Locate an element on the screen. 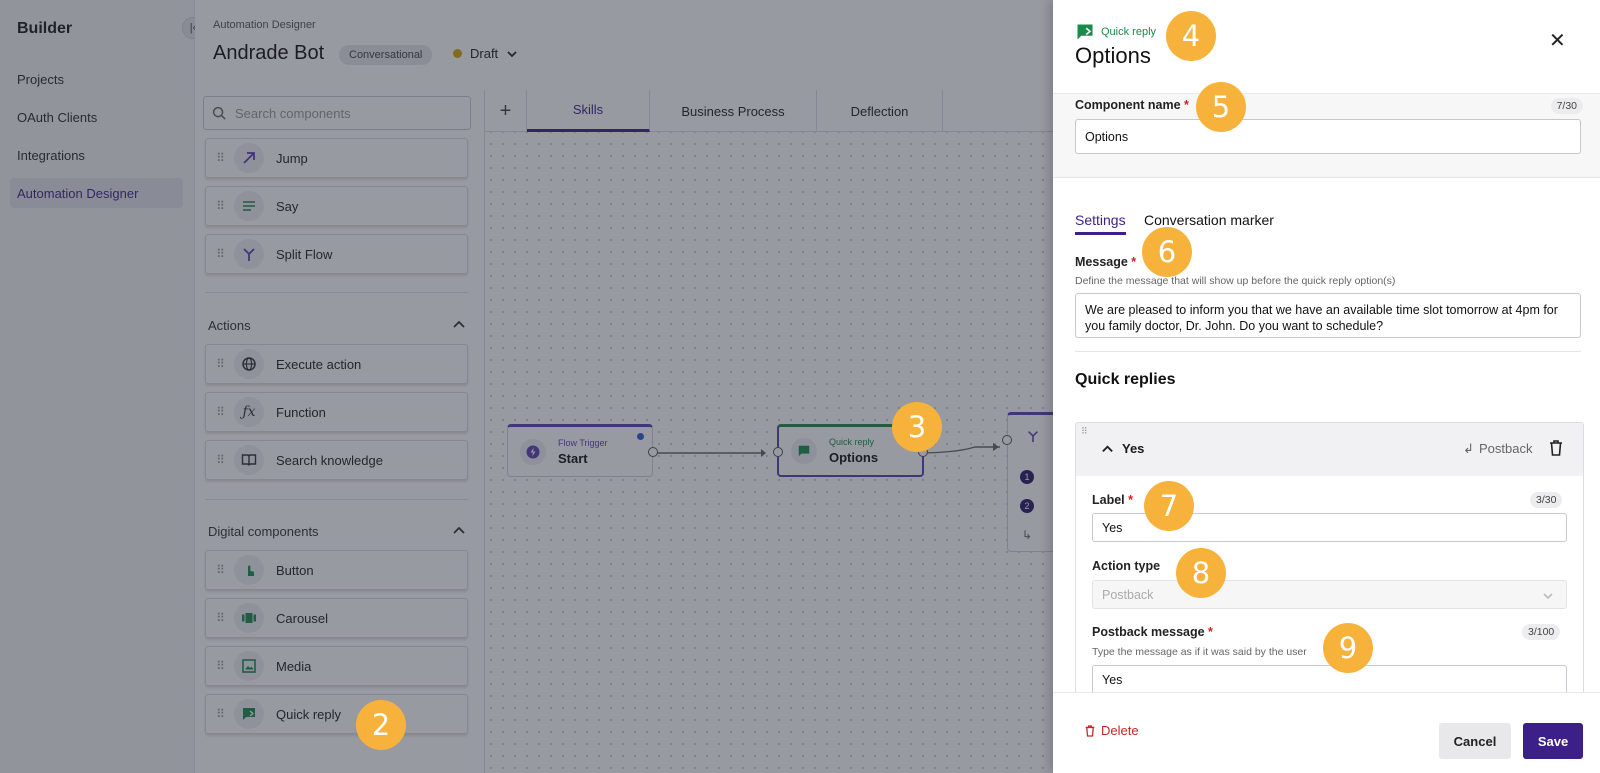  nav-item-automation-designer: Automation Designer is located at coordinates (96, 193).